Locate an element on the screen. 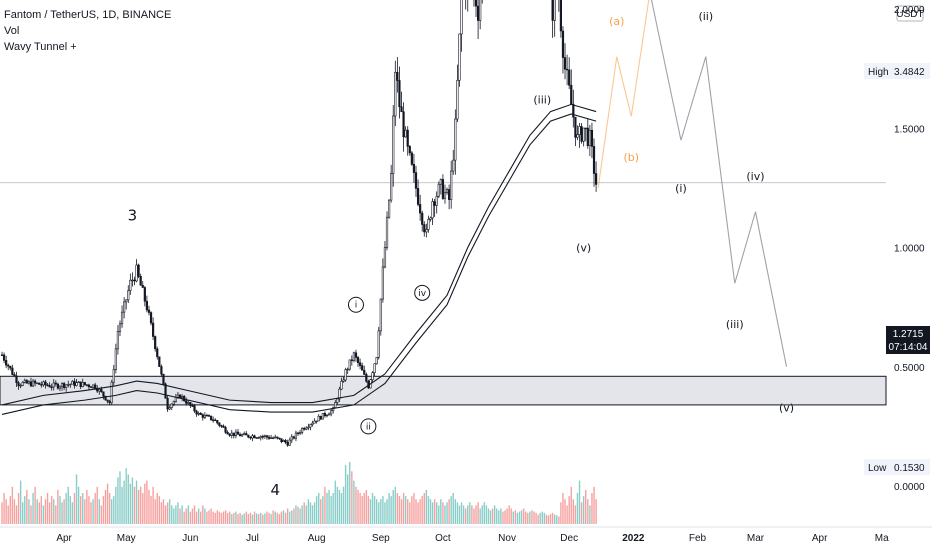 The height and width of the screenshot is (550, 932). chart-title: Fantom / TetherUS, 1D, BINANCE is located at coordinates (88, 15).